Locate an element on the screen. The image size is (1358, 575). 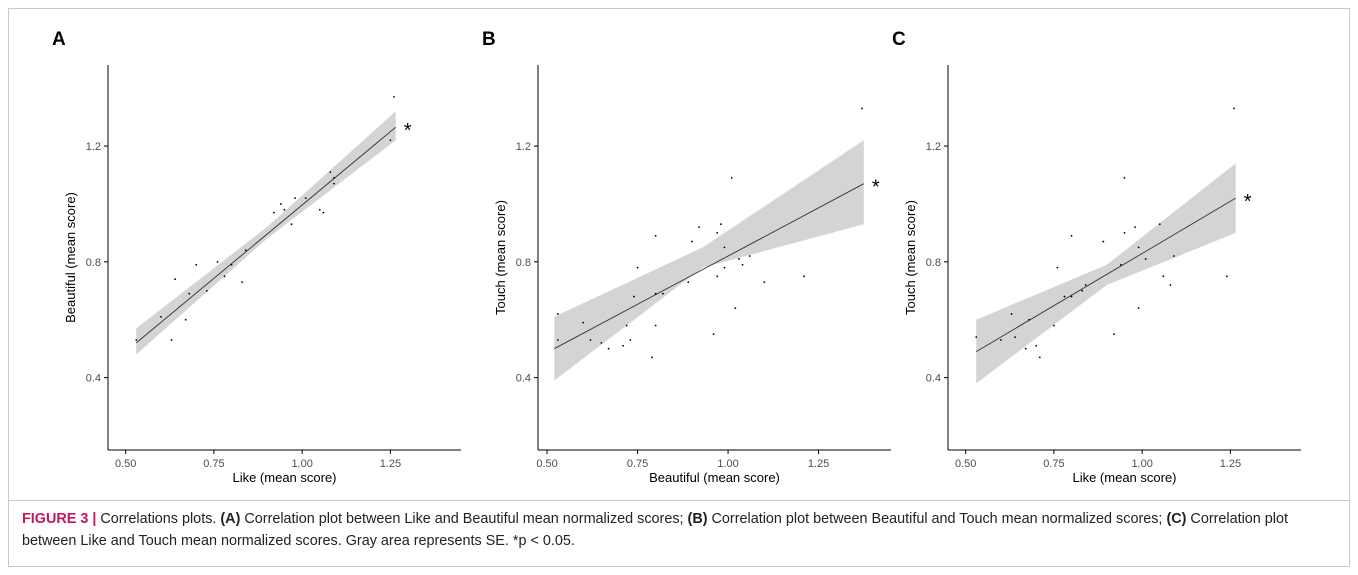
y-tick-label-c-2: 1.2 is located at coordinates (933, 147).